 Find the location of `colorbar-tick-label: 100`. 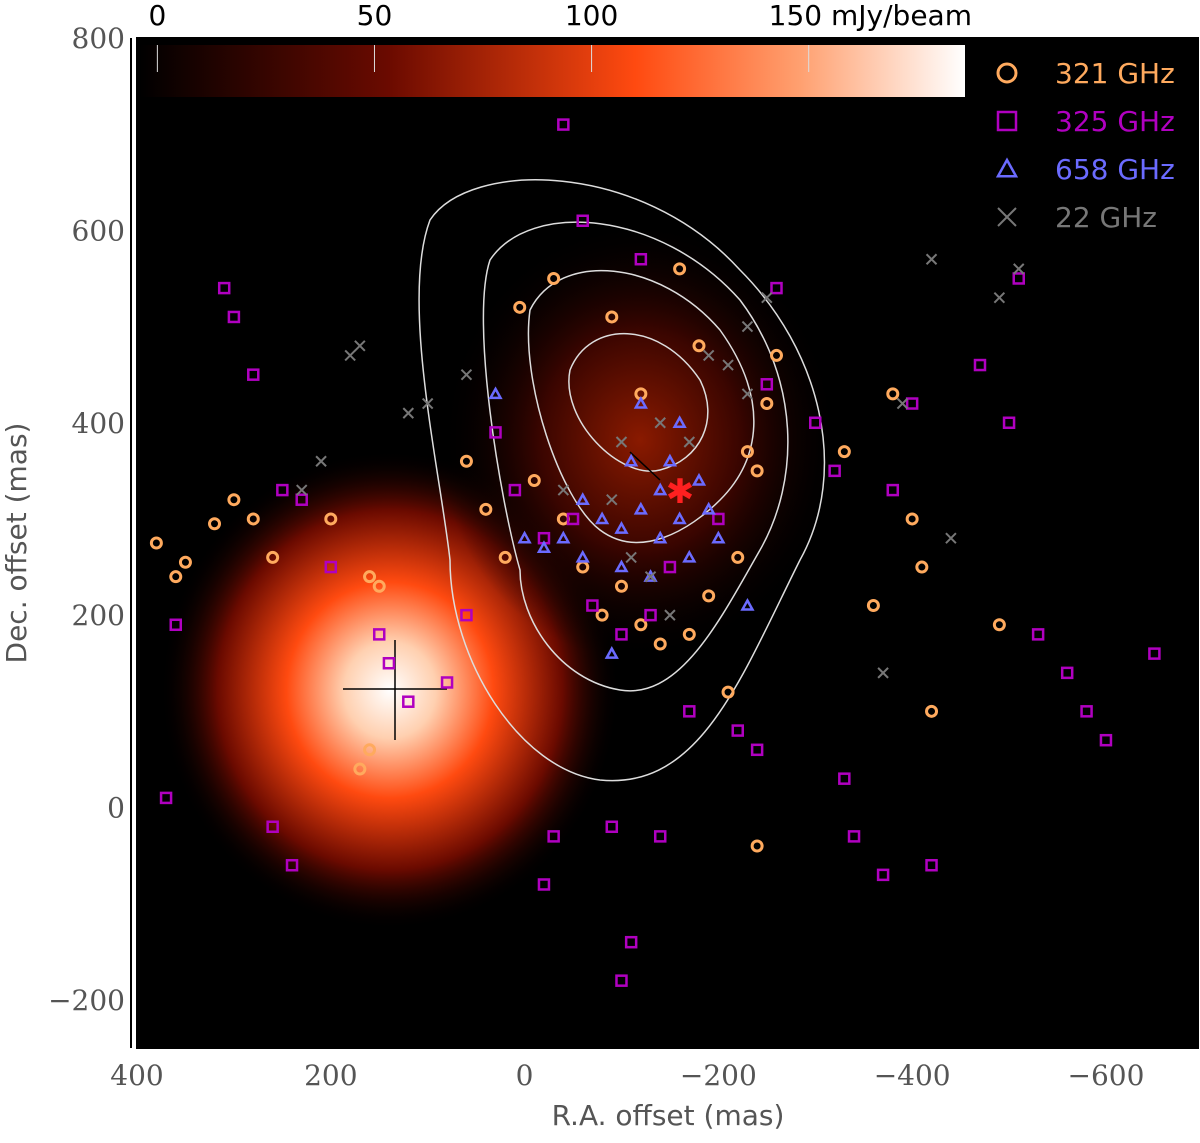

colorbar-tick-label: 100 is located at coordinates (591, 16).